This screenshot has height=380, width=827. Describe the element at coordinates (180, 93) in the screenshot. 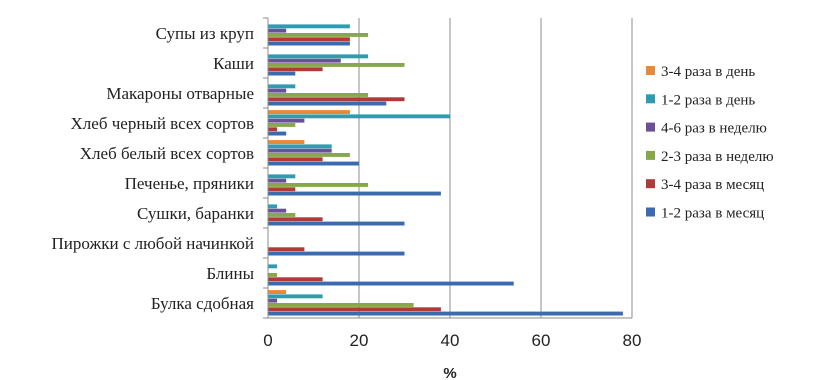

I see `category-label: Макароны отварные` at that location.